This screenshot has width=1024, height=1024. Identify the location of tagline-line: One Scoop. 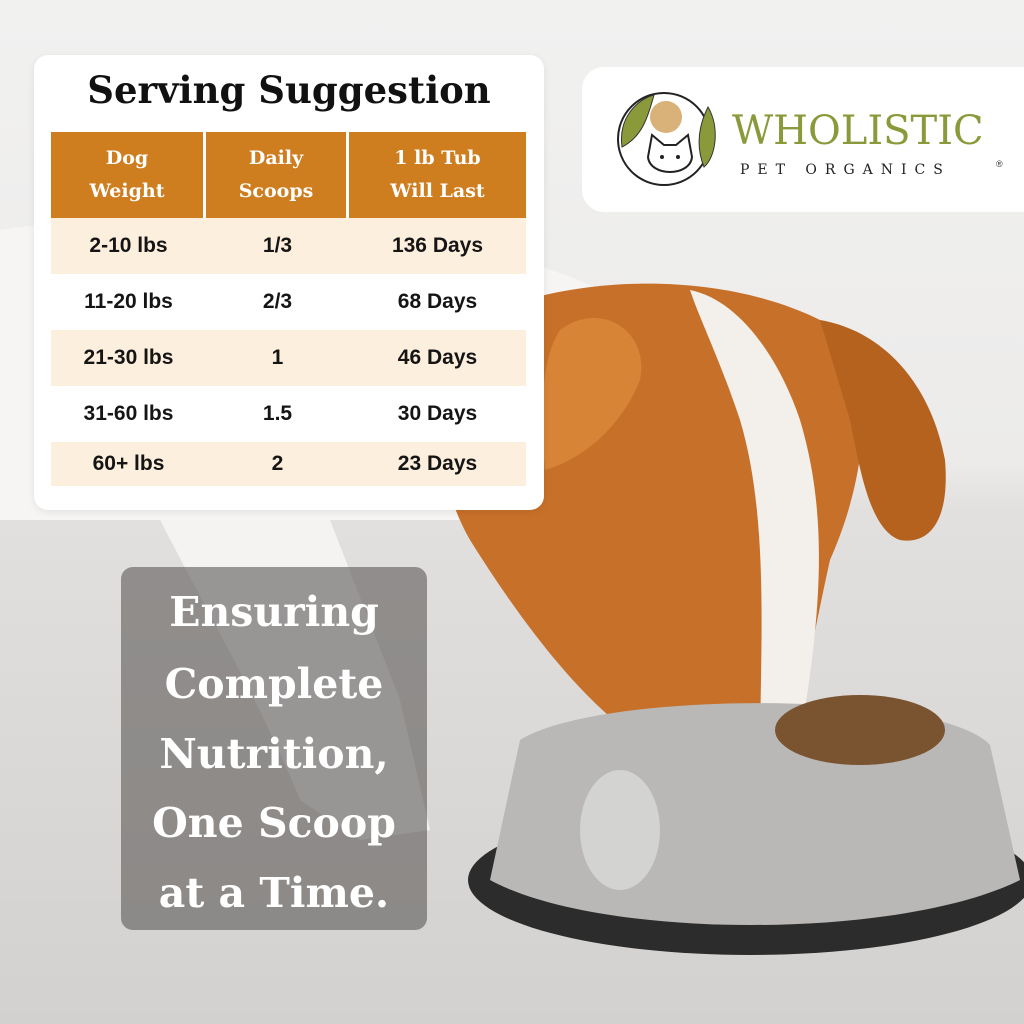
(274, 823).